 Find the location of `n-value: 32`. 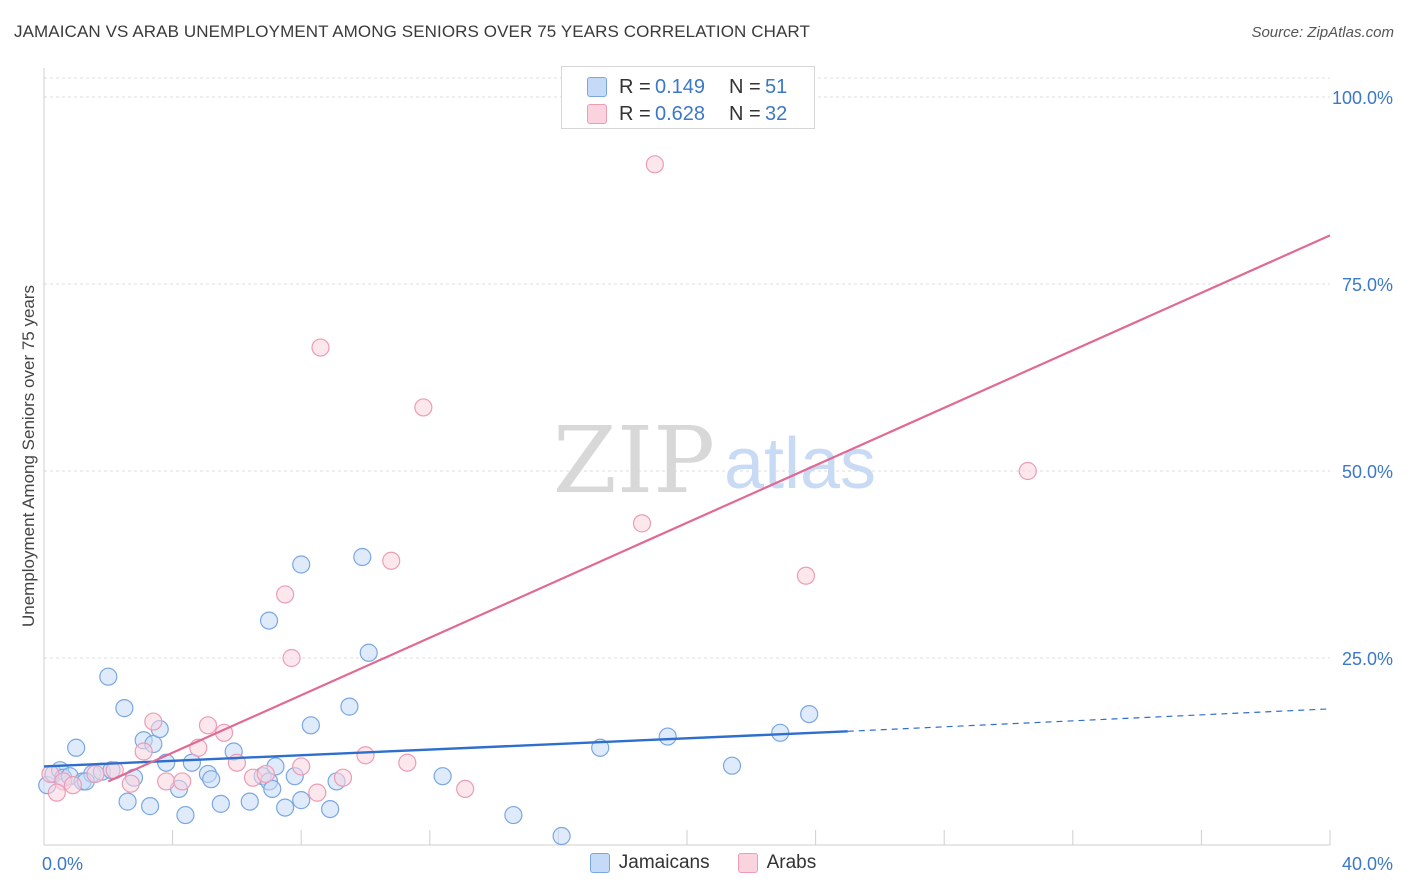

n-value: 32 is located at coordinates (776, 113).